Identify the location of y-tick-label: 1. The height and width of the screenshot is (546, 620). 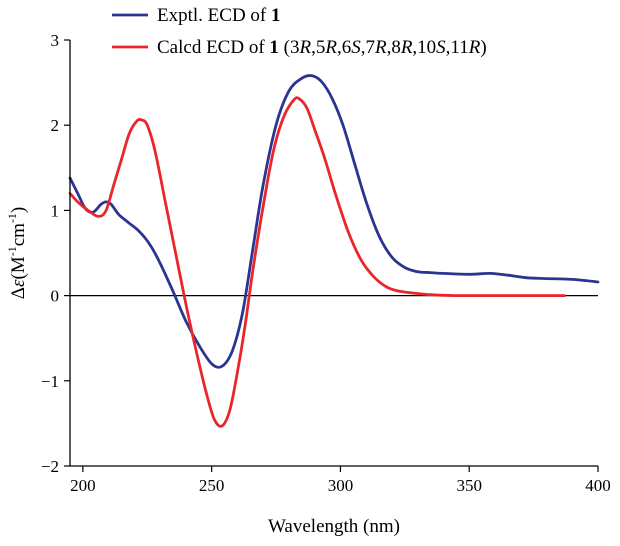
(55, 210).